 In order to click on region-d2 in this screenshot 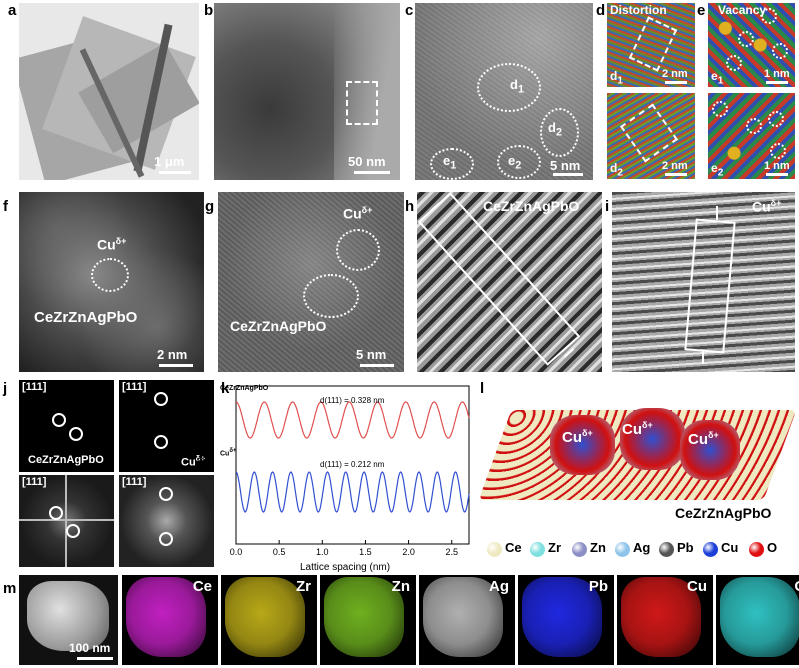, I will do `click(559, 132)`.